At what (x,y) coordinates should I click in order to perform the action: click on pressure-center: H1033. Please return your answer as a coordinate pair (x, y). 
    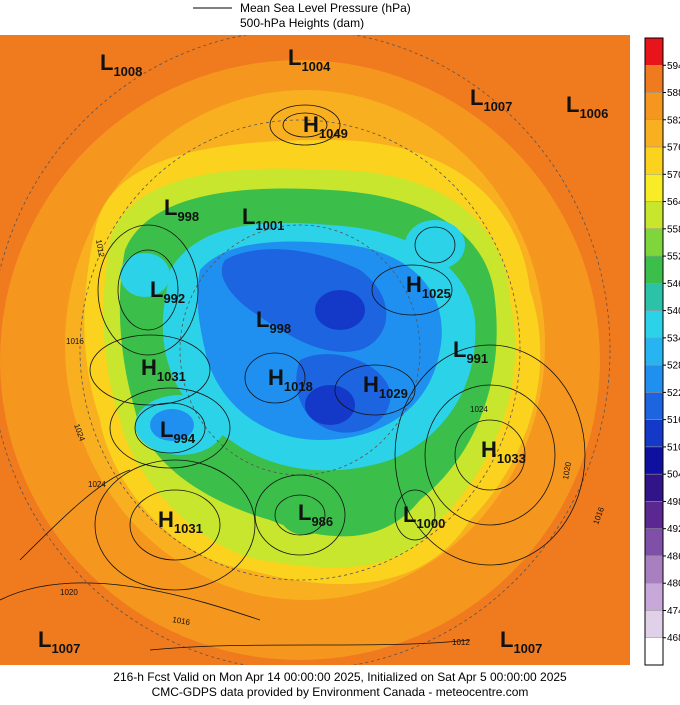
    Looking at the image, I should click on (503, 451).